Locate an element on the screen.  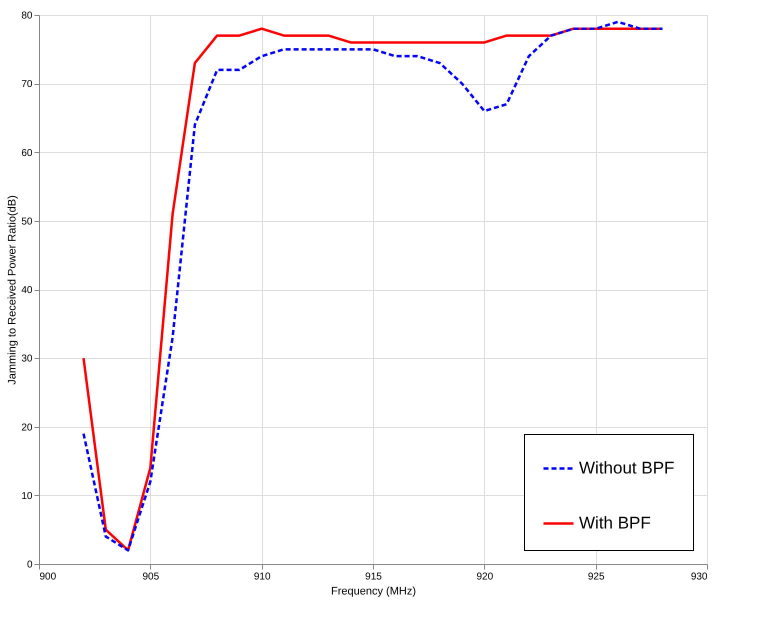
y-tick-label: 30 is located at coordinates (27, 359).